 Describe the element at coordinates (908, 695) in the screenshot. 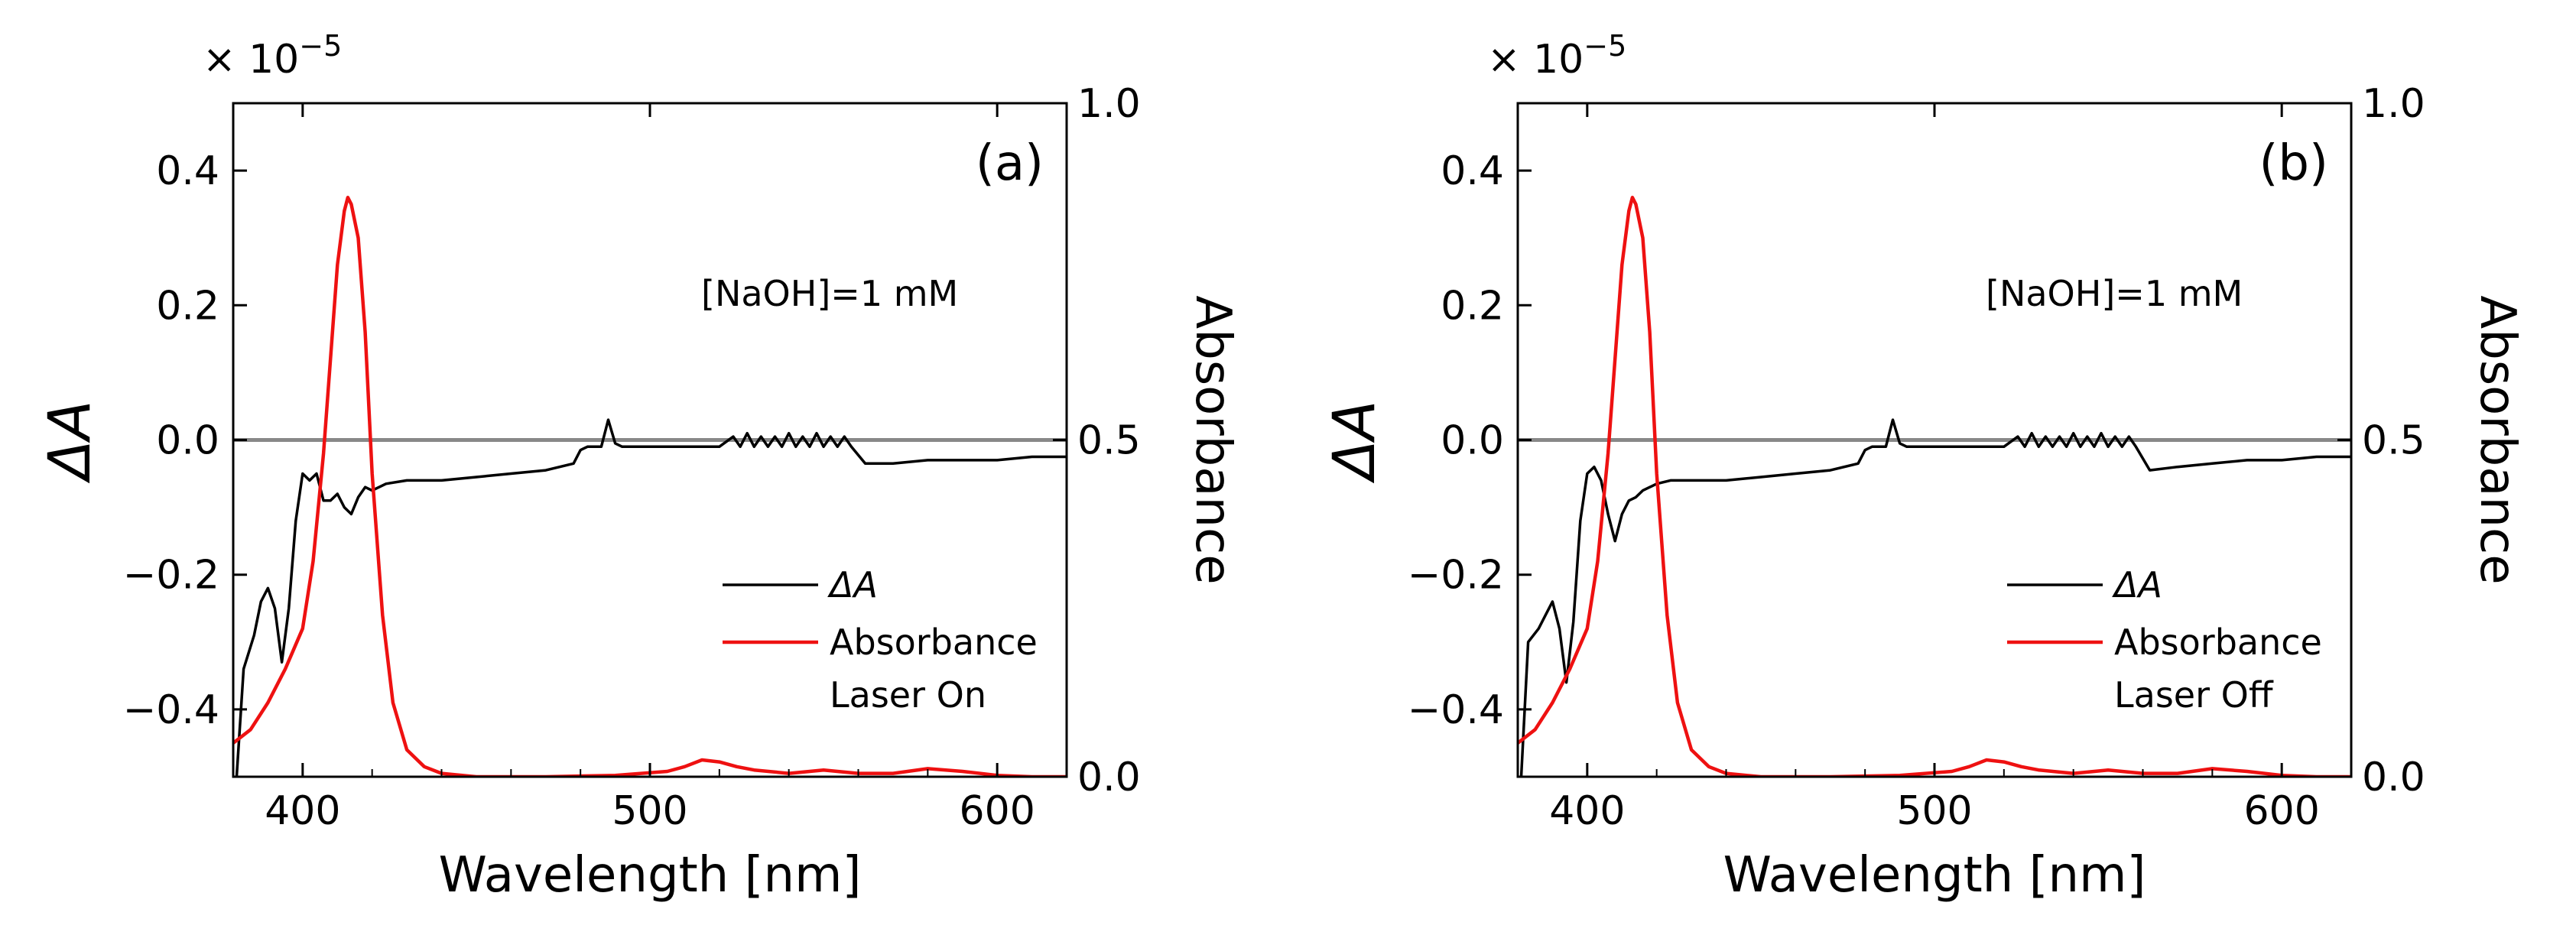

I see `laser-condition: Laser On` at that location.